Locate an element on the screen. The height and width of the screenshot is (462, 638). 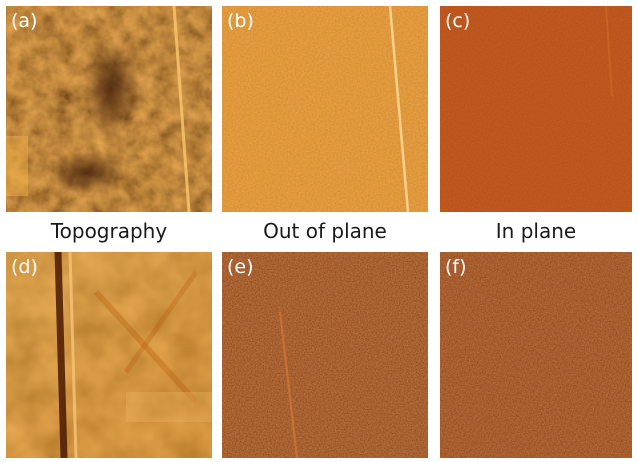
dark-line is located at coordinates (61, 355).